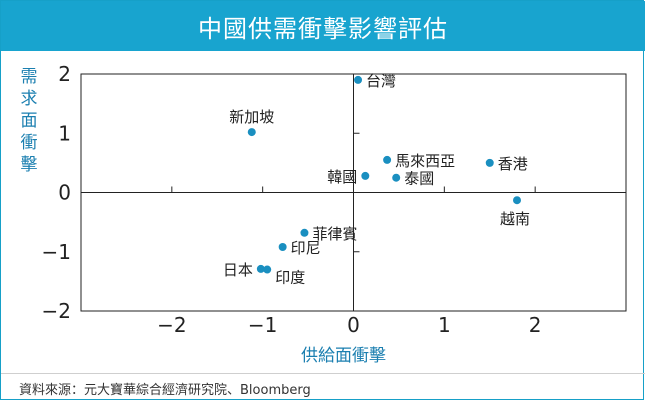 This screenshot has height=402, width=646. Describe the element at coordinates (343, 356) in the screenshot. I see `x-axis-label: 供給面衝擊` at that location.